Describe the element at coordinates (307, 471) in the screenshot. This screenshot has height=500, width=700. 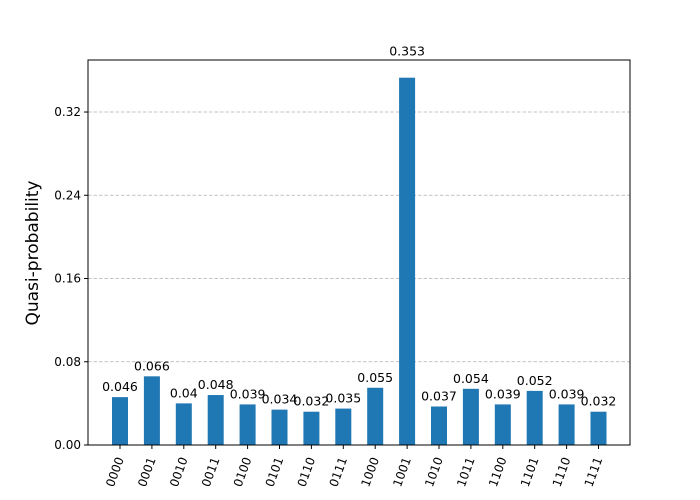
I see `x-tick-label: 0110` at that location.